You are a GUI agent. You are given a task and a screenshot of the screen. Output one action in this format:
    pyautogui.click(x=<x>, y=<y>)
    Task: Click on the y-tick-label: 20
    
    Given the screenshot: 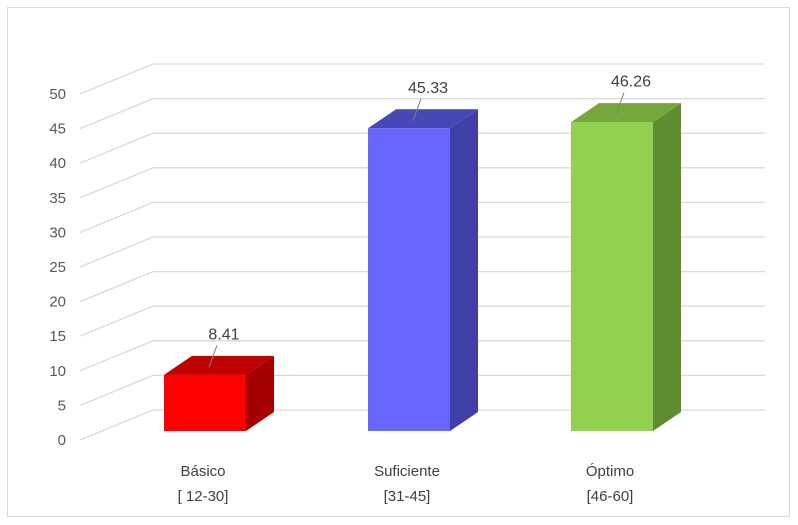 What is the action you would take?
    pyautogui.click(x=57, y=302)
    